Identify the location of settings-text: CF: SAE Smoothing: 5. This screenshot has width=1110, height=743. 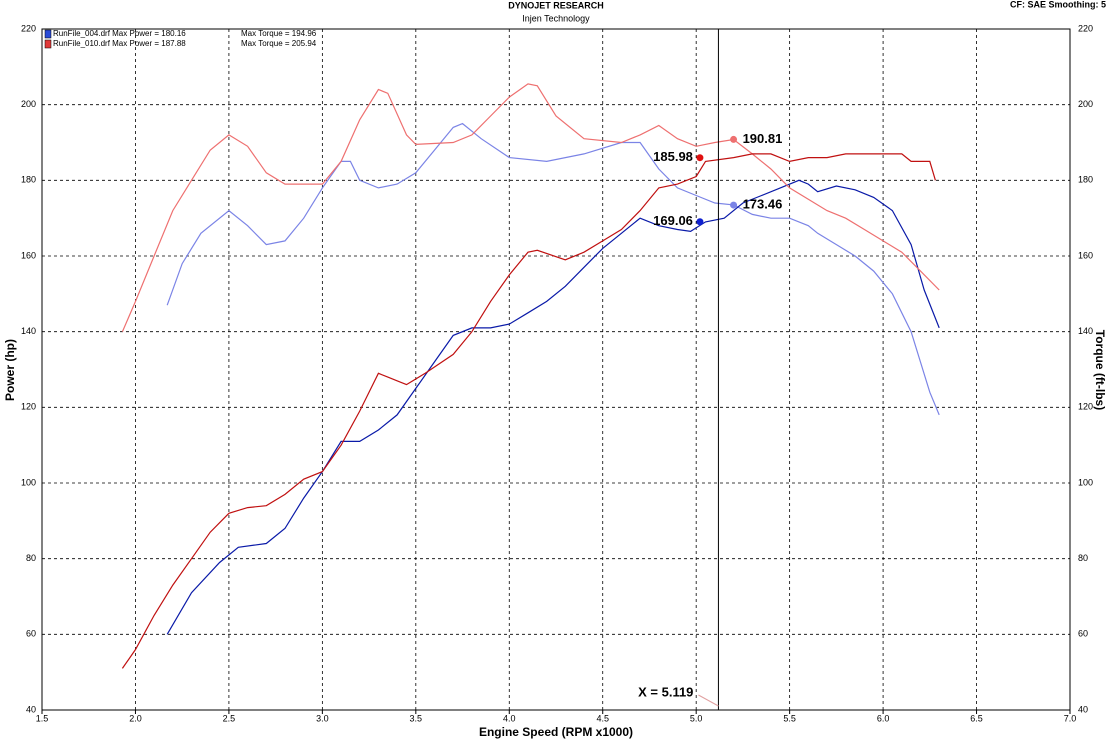
(1058, 4).